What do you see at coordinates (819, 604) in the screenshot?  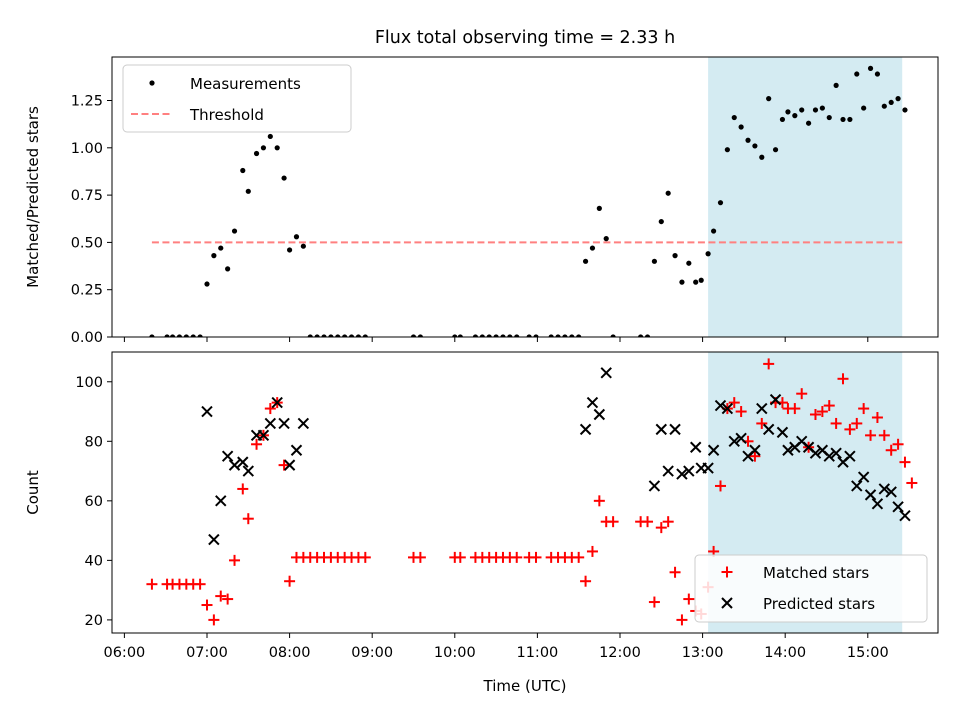 I see `legend-predicted-label: Predicted stars` at bounding box center [819, 604].